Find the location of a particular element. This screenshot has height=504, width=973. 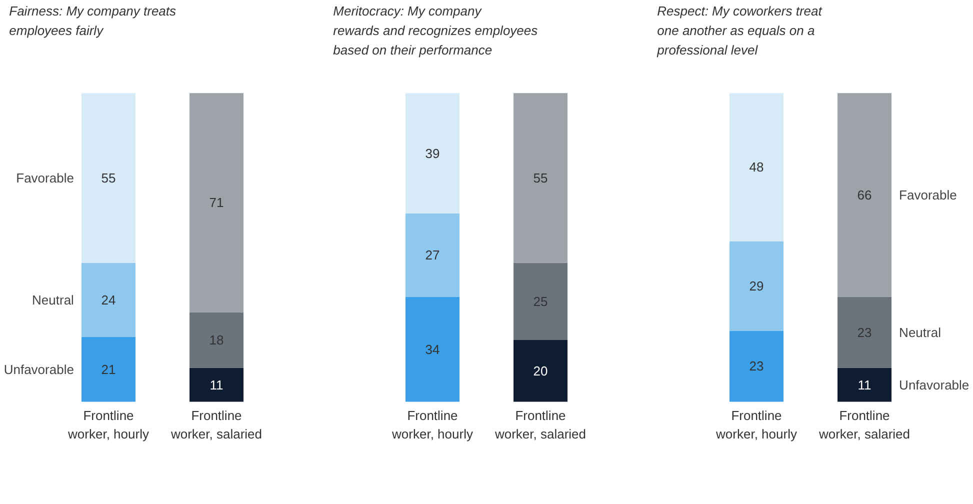

data-label: 48 is located at coordinates (756, 167).